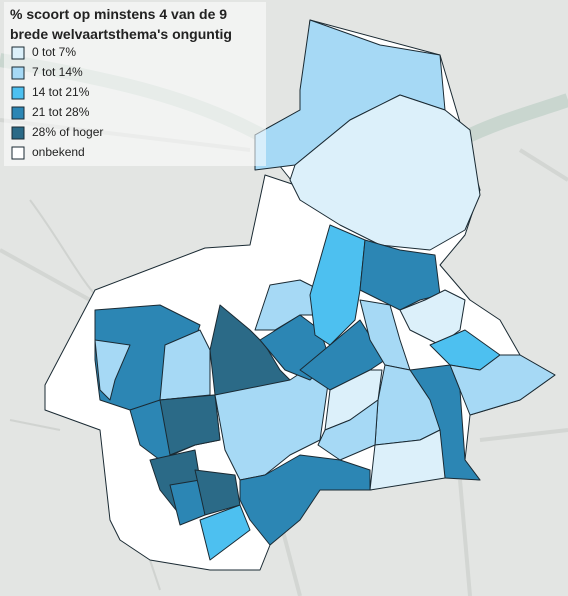 This screenshot has width=568, height=596. What do you see at coordinates (61, 92) in the screenshot?
I see `legend-label: 14 tot 21%` at bounding box center [61, 92].